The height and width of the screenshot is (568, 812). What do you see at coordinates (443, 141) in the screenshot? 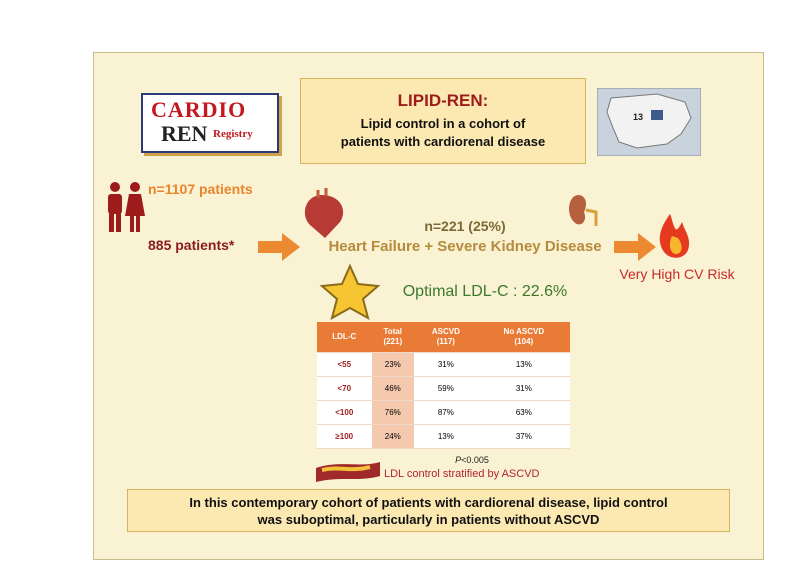
I see `subtitle-line: patients with cardiorenal disease` at bounding box center [443, 141].